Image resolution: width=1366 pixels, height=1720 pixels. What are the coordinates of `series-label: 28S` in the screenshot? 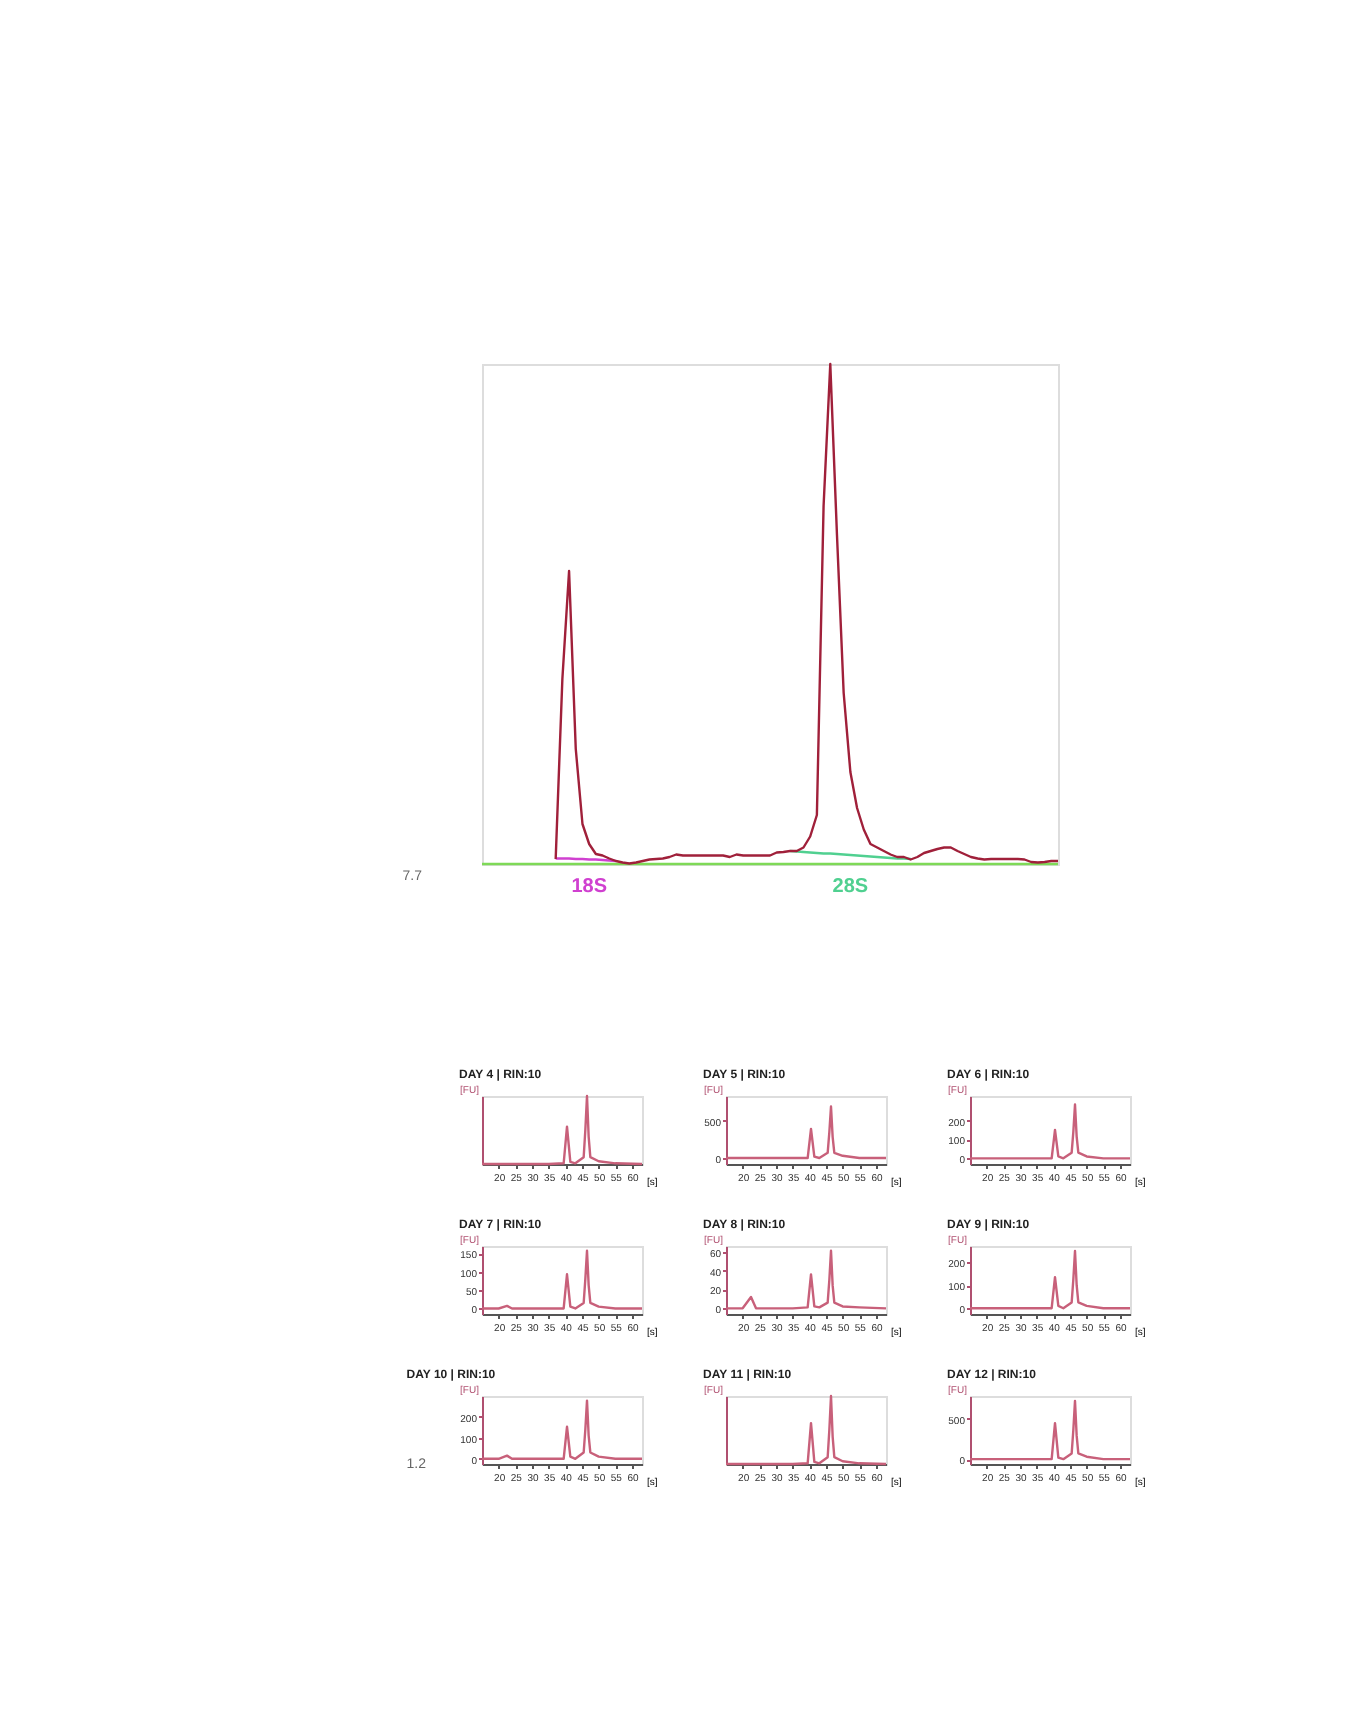 It's located at (850, 887).